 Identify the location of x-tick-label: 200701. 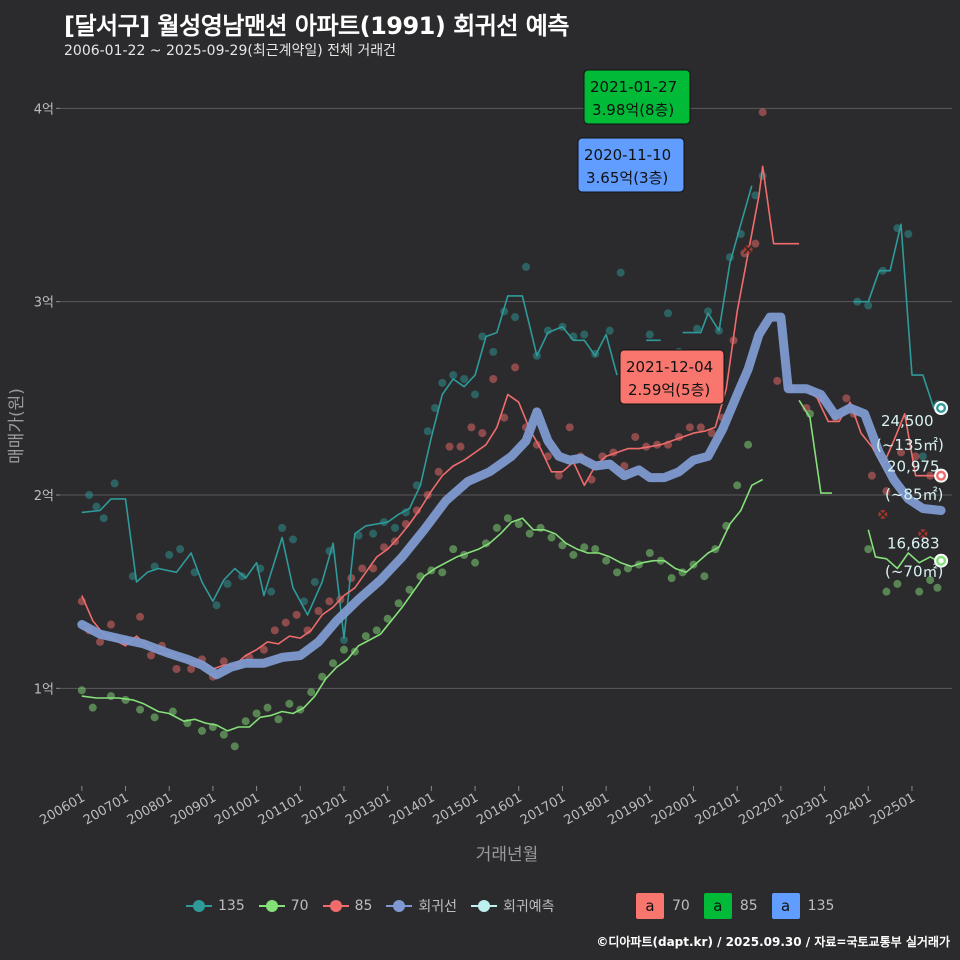
(106, 809).